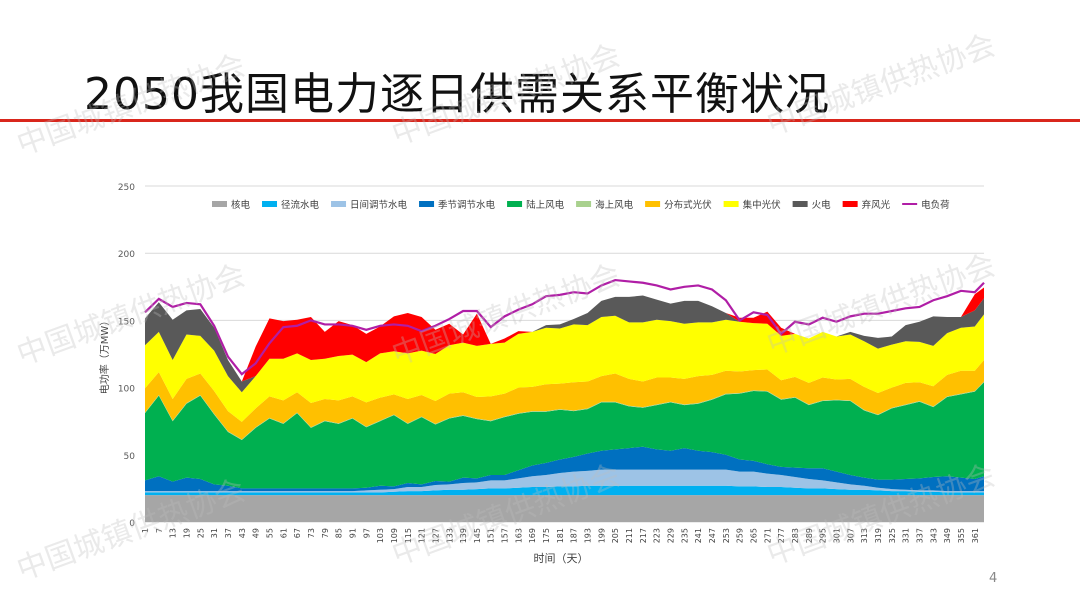  Describe the element at coordinates (449, 535) in the screenshot. I see `x-tick-label: 133` at that location.